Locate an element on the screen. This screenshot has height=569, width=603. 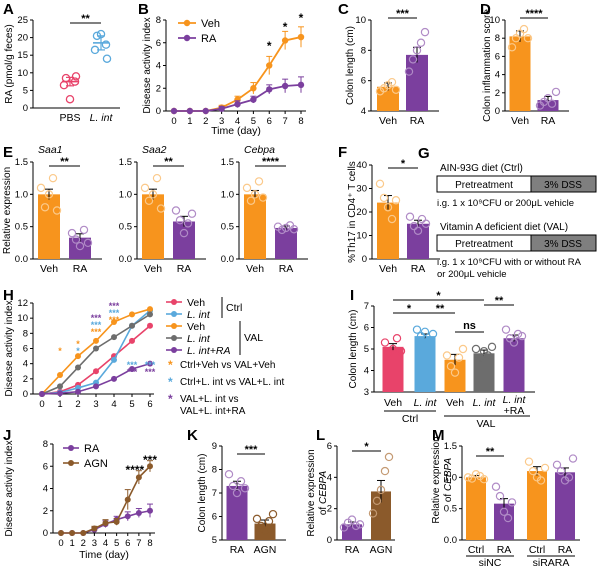
y-tick-label: 6 is located at coordinates (363, 81).